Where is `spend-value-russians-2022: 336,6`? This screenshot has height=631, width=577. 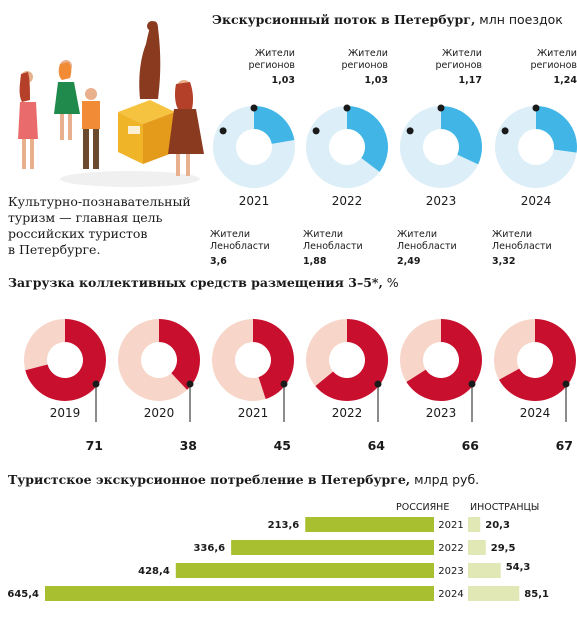 spend-value-russians-2022: 336,6 is located at coordinates (209, 548).